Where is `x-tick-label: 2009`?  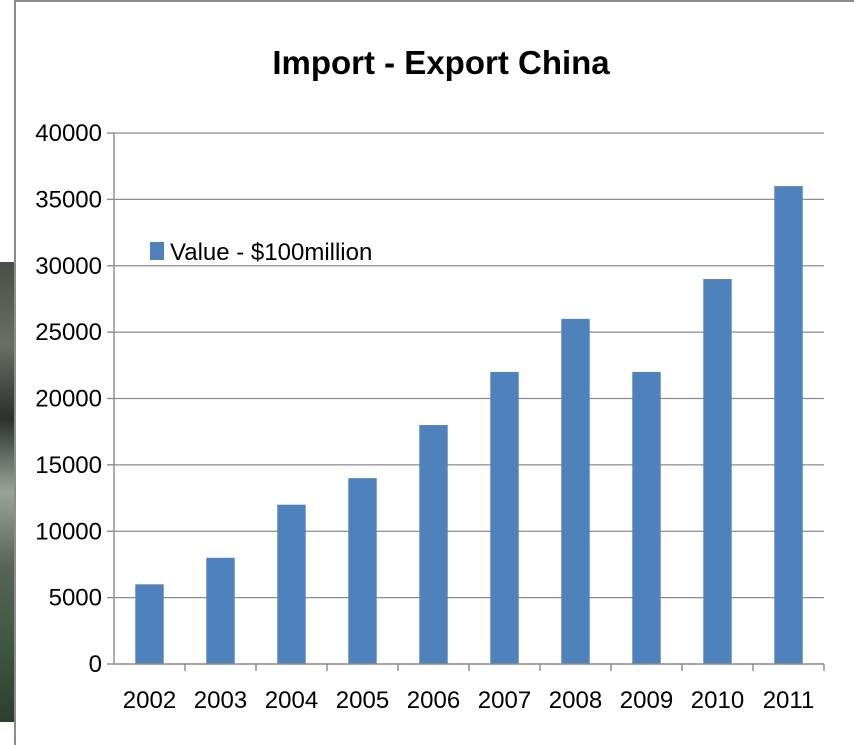 x-tick-label: 2009 is located at coordinates (646, 700).